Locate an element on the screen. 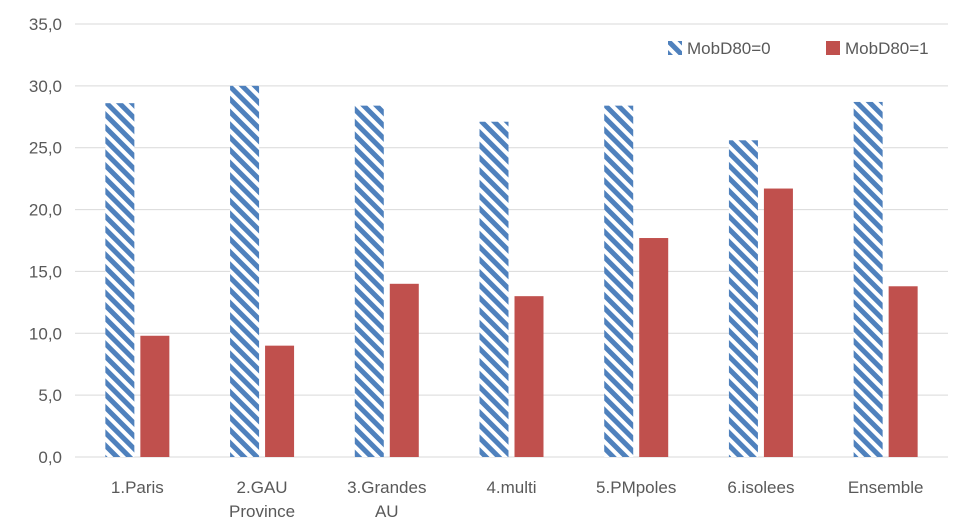 This screenshot has height=524, width=958. x-category-label: 2.GAU Province is located at coordinates (262, 499).